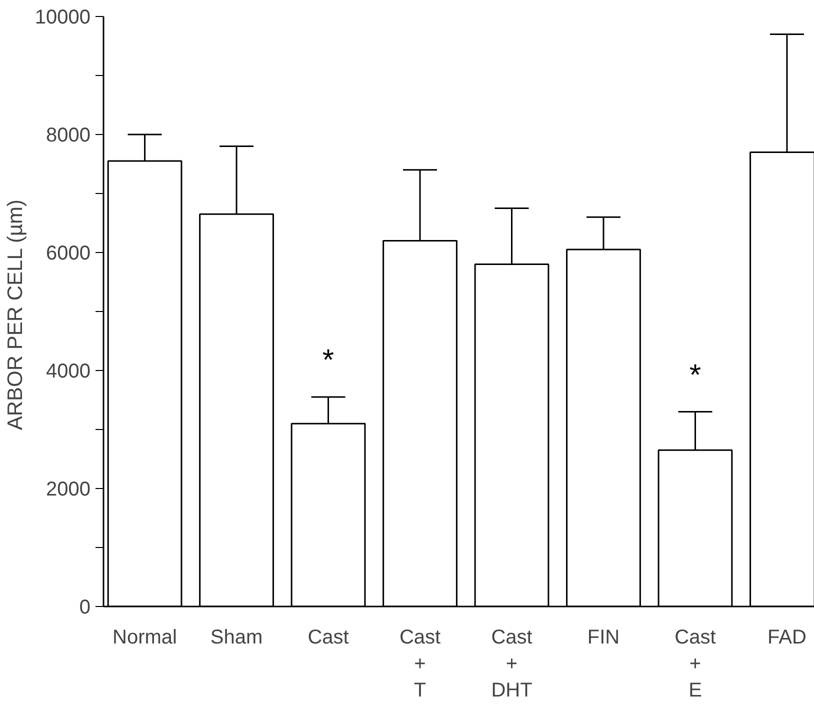 The image size is (814, 705). I want to click on y-tick-label: 4000, so click(68, 371).